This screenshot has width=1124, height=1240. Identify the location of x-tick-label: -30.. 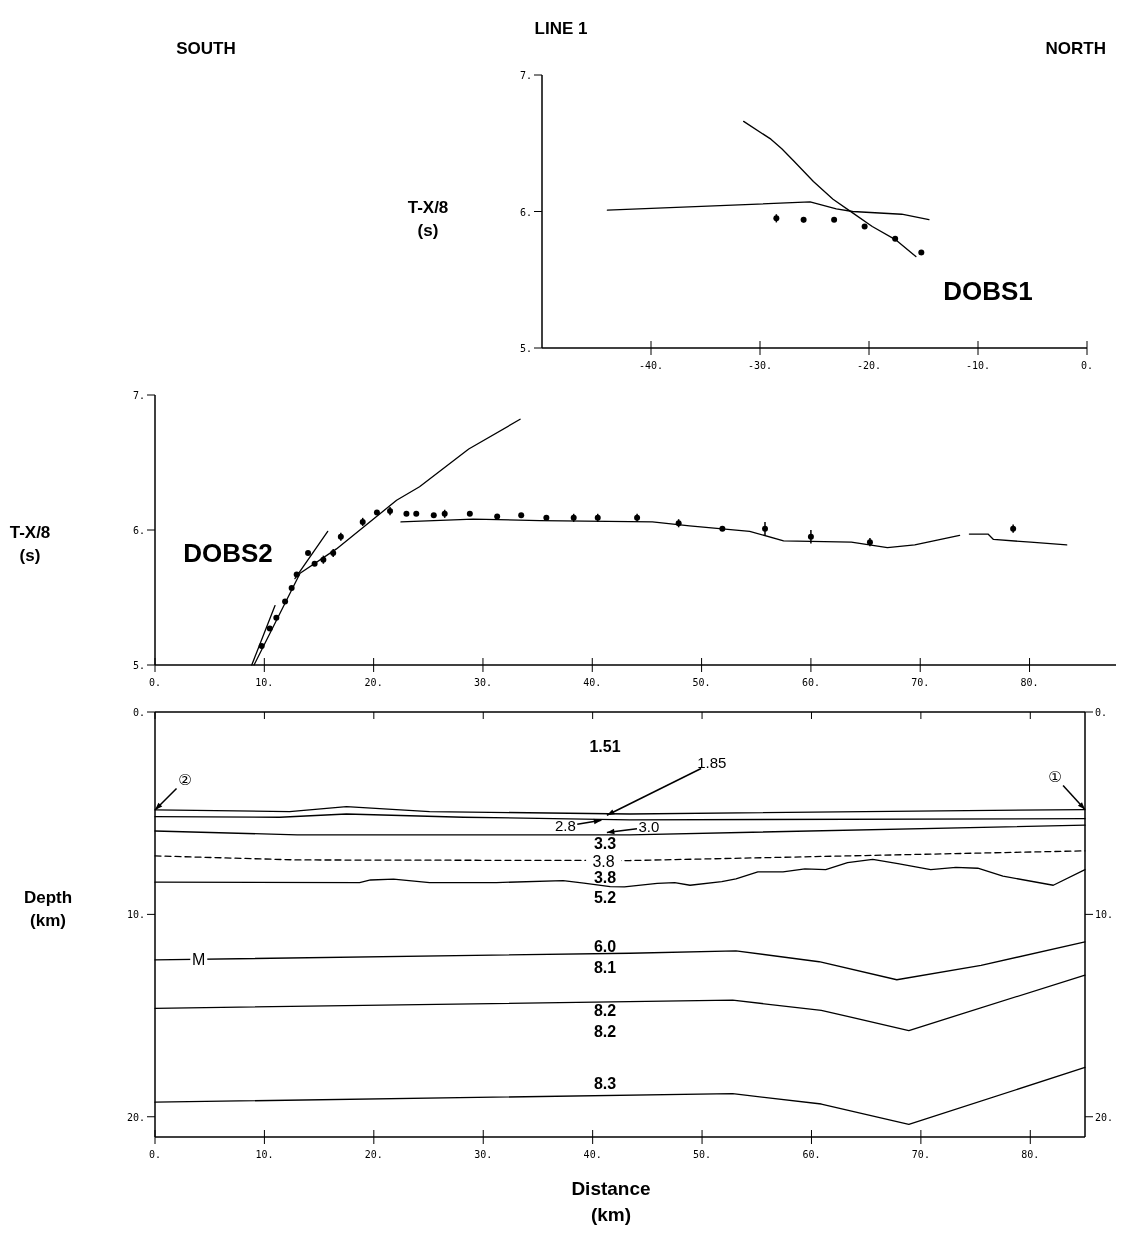
(760, 365).